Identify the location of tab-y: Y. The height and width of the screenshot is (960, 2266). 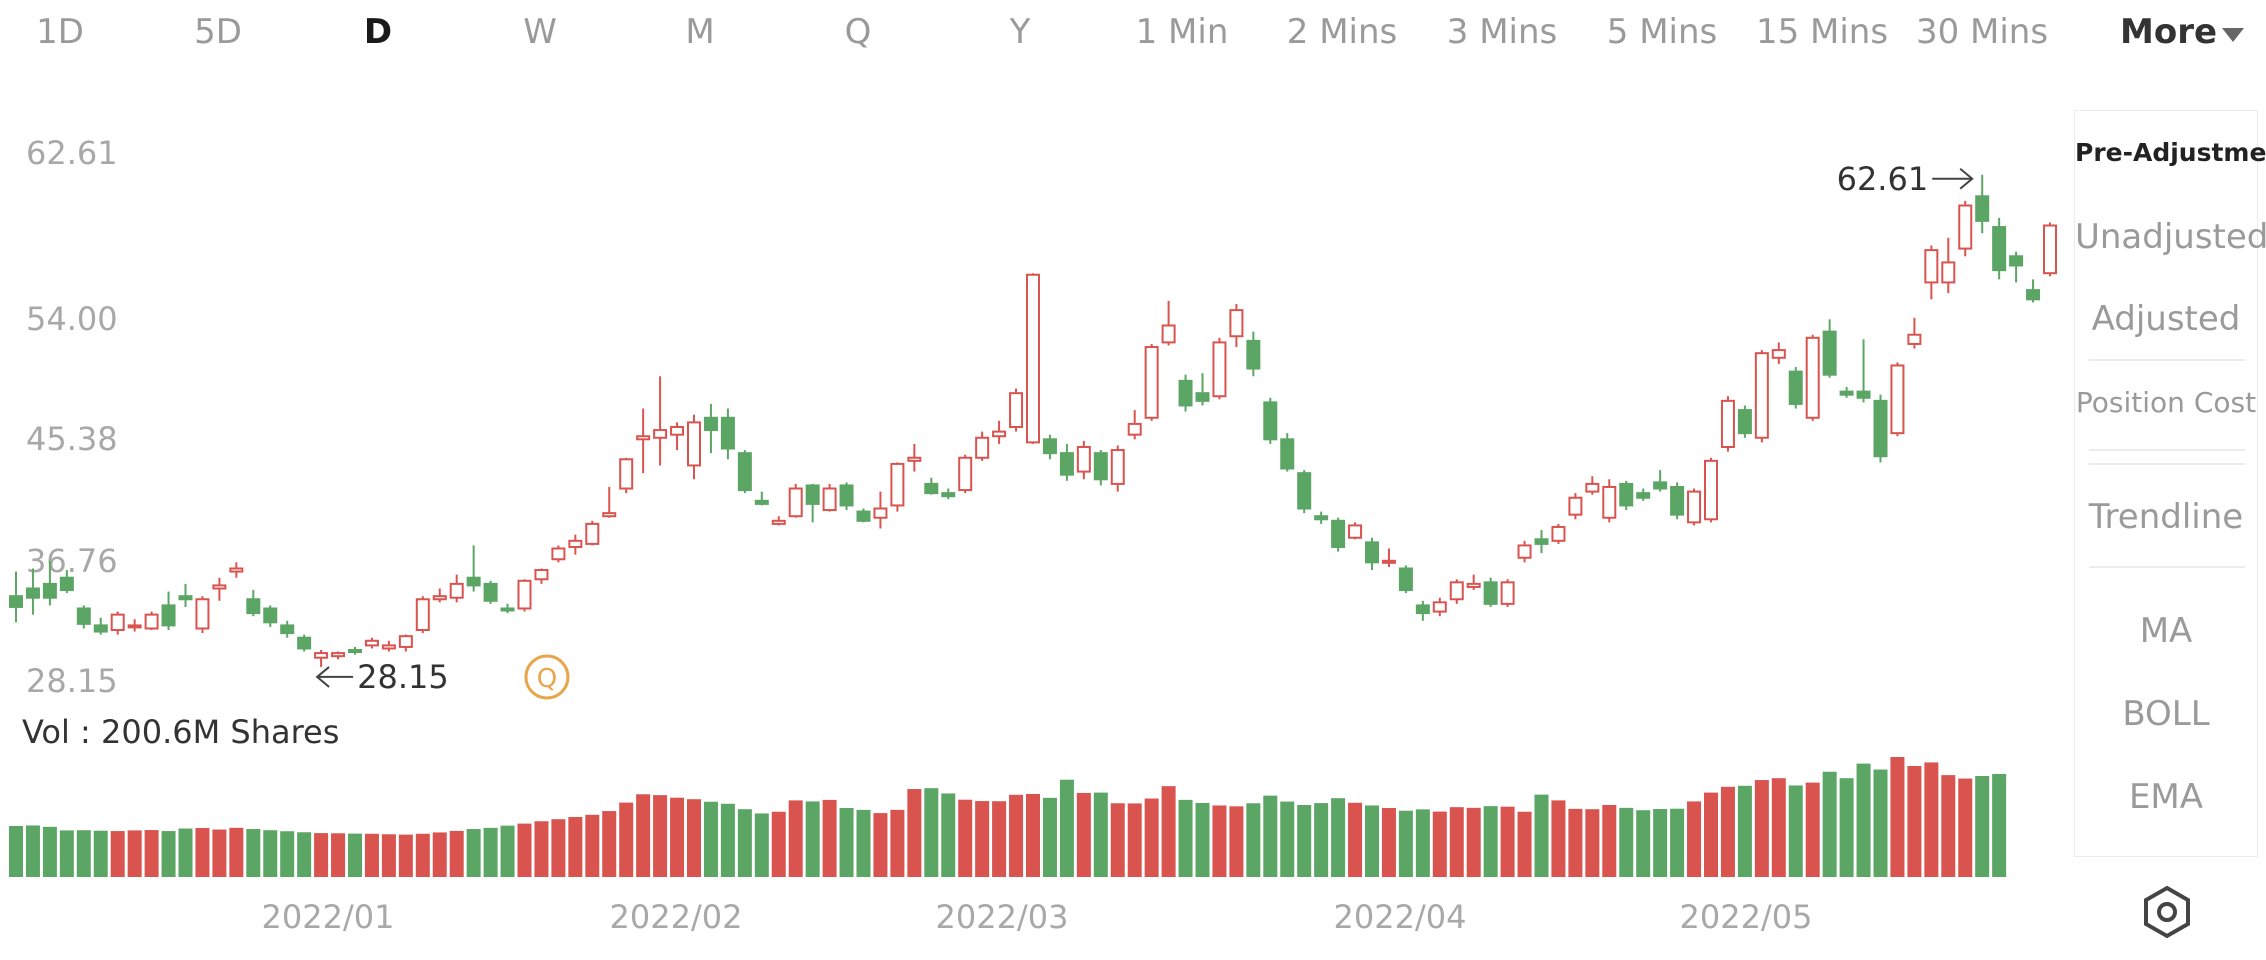
(1020, 32).